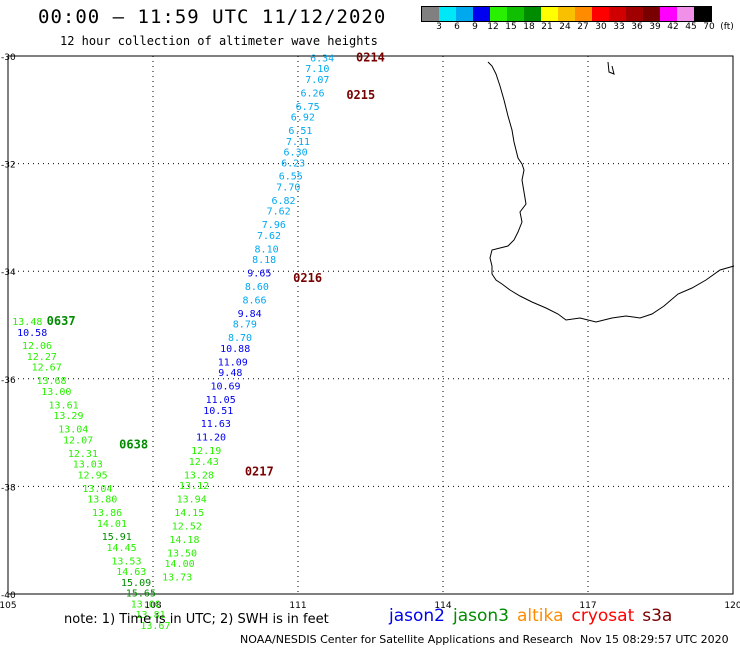 Image resolution: width=740 pixels, height=650 pixels. I want to click on wave-height-value: 14.18, so click(184, 540).